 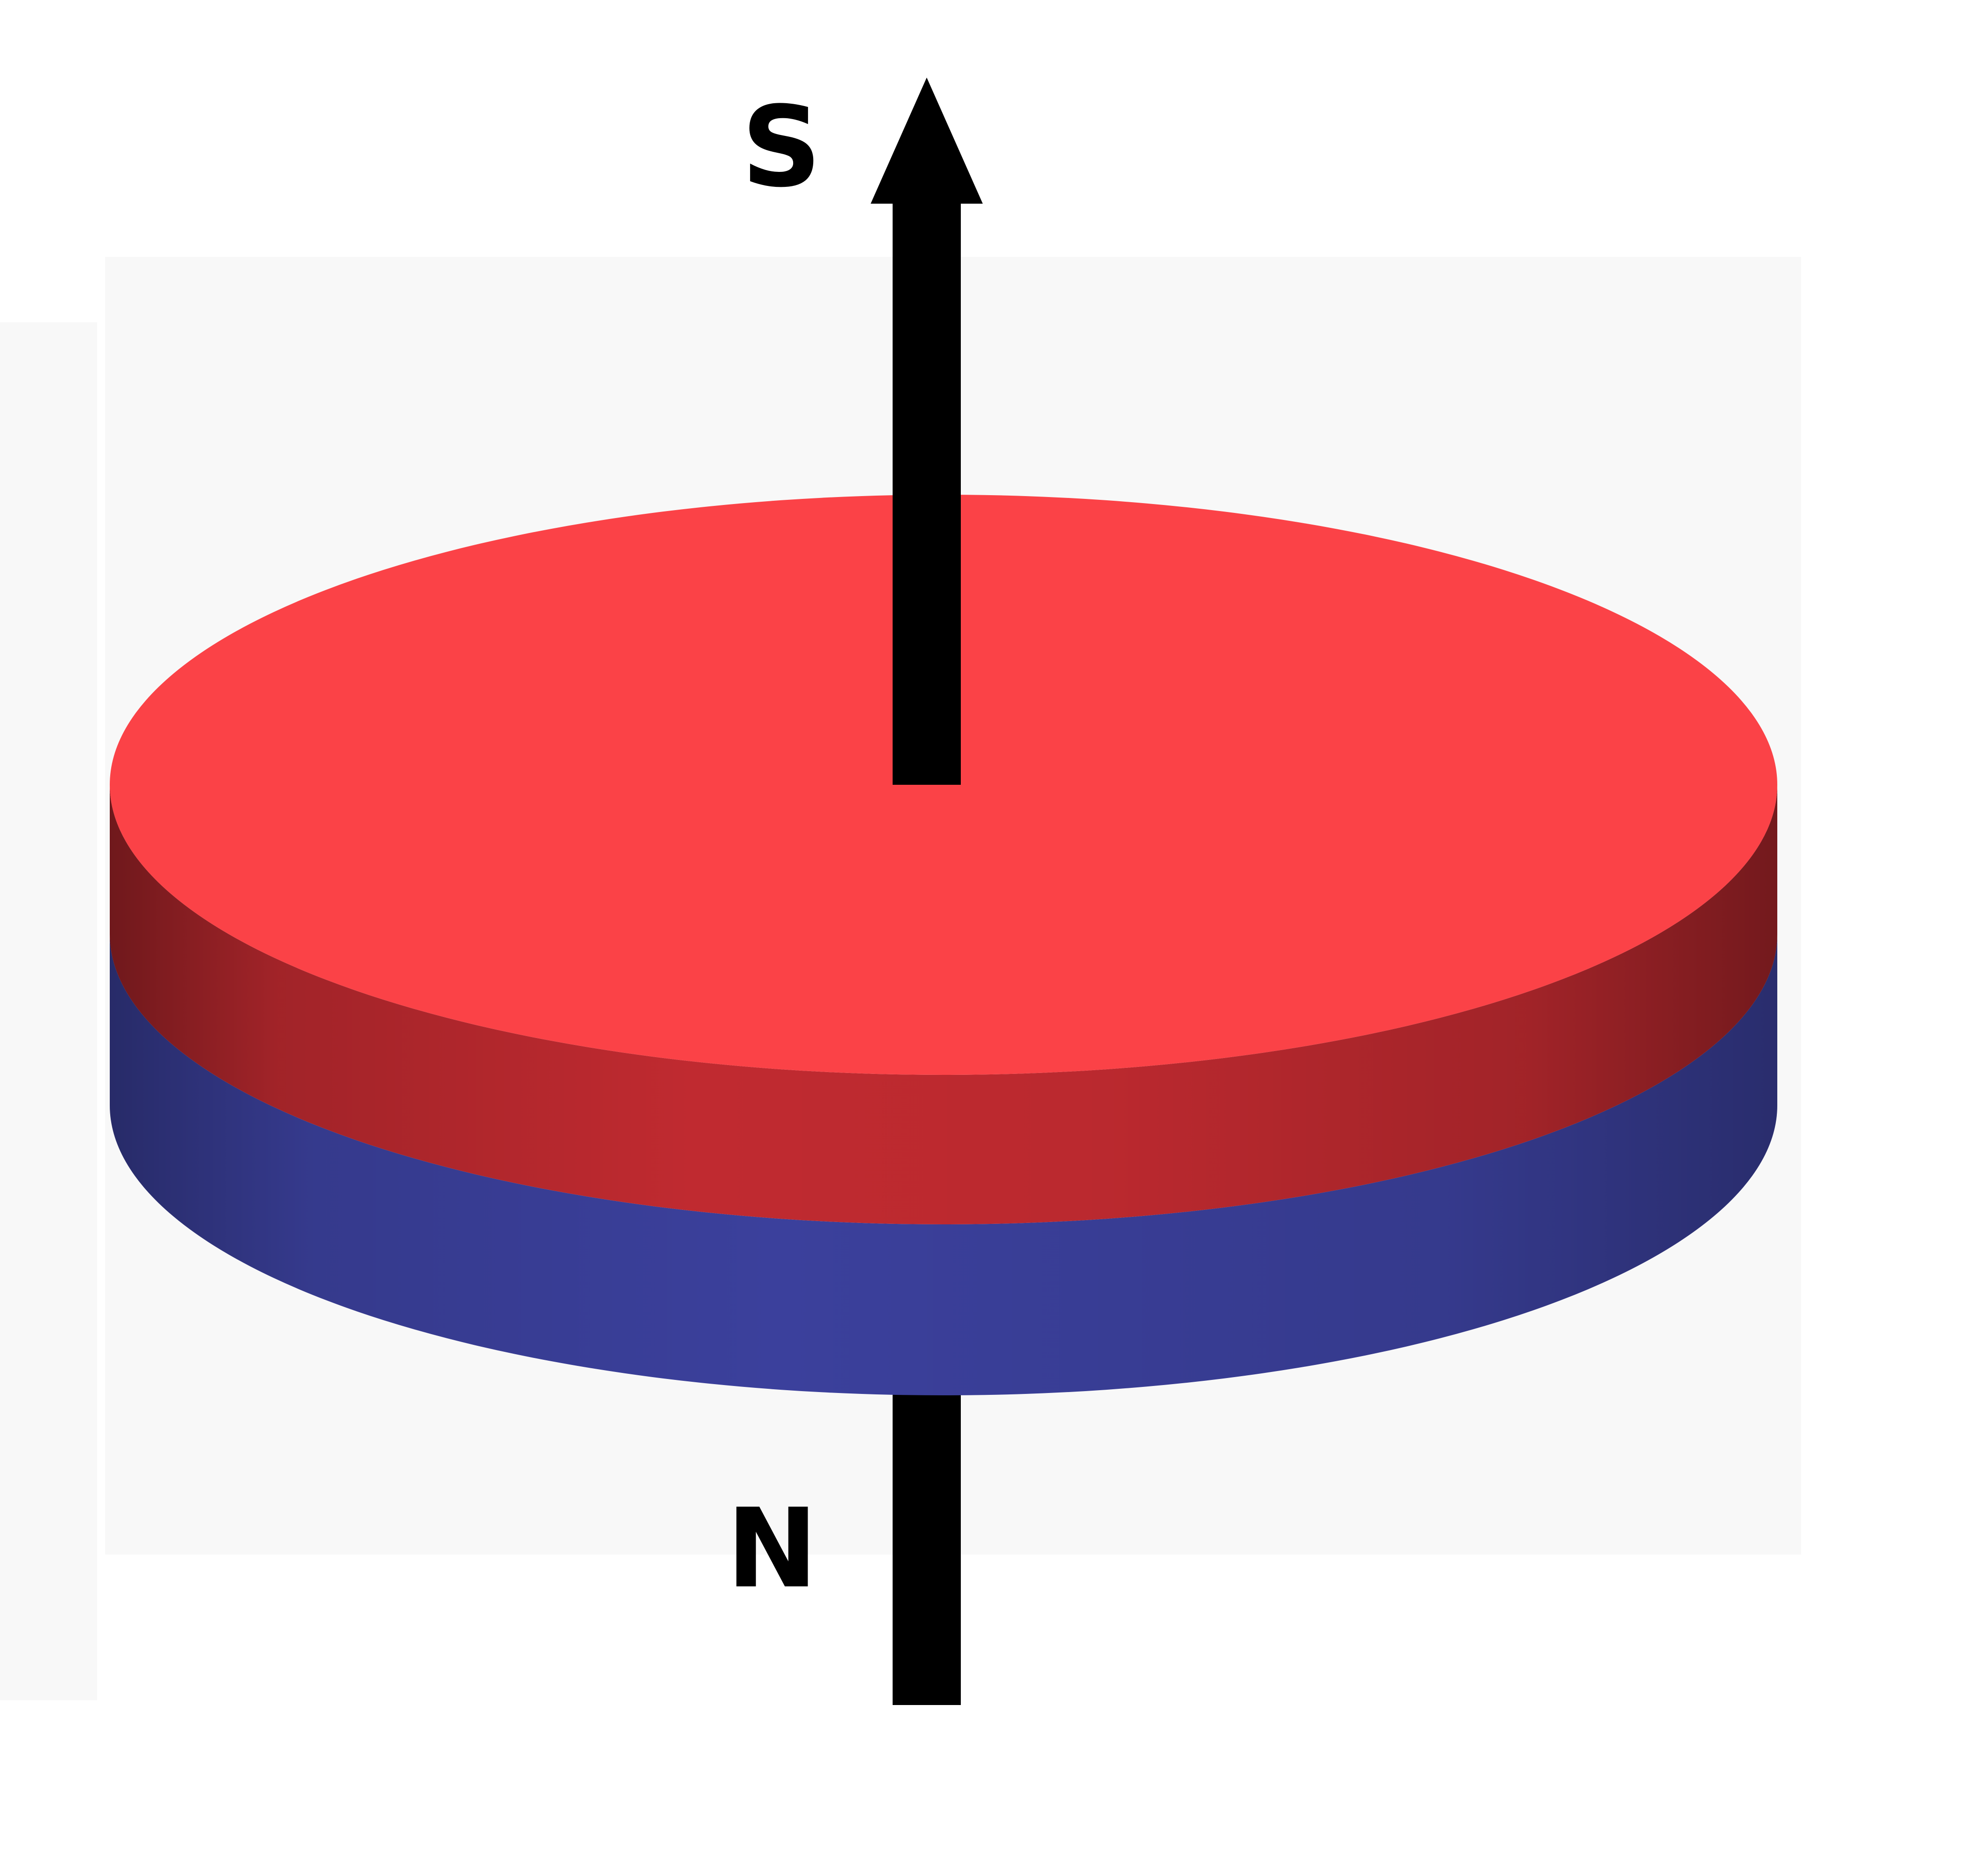 I want to click on label-n-pole: N, so click(x=772, y=1549).